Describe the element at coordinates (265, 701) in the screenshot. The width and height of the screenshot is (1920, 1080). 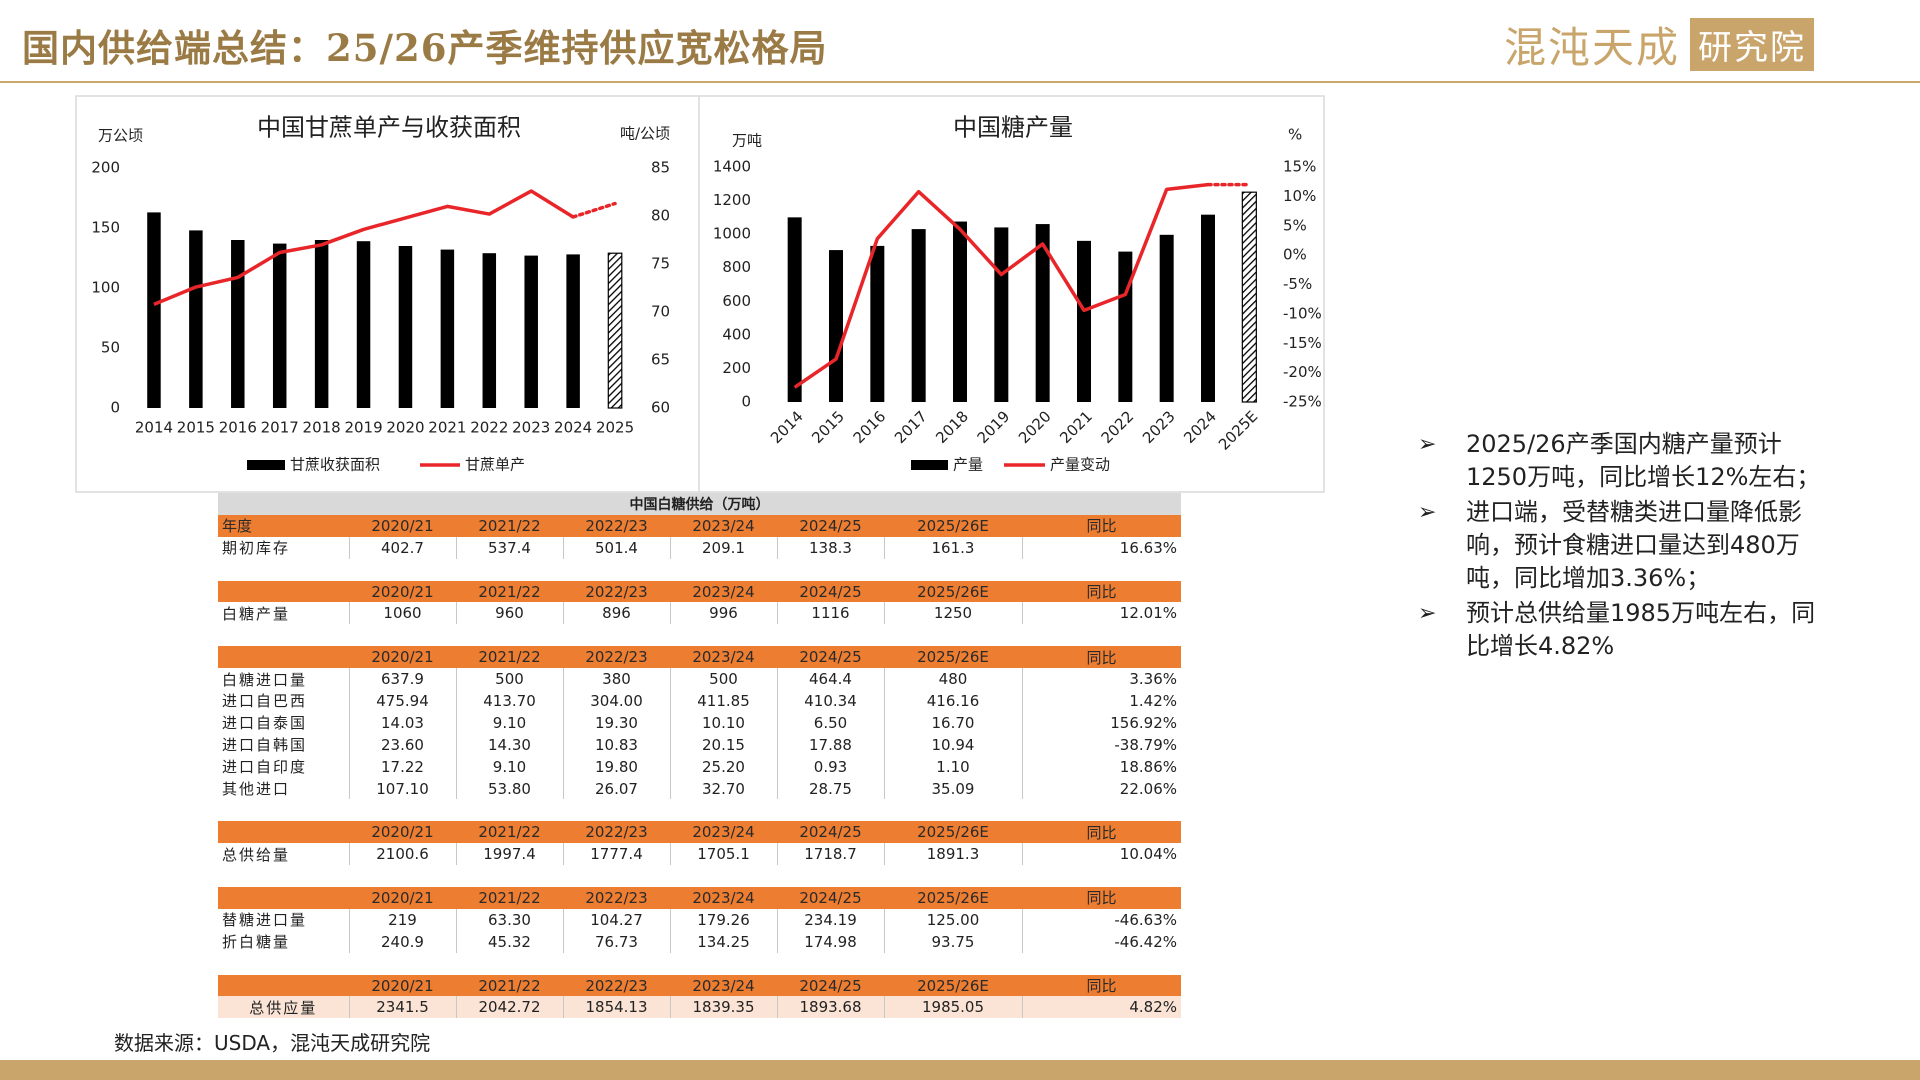
I see `row-label: 进口自巴西` at that location.